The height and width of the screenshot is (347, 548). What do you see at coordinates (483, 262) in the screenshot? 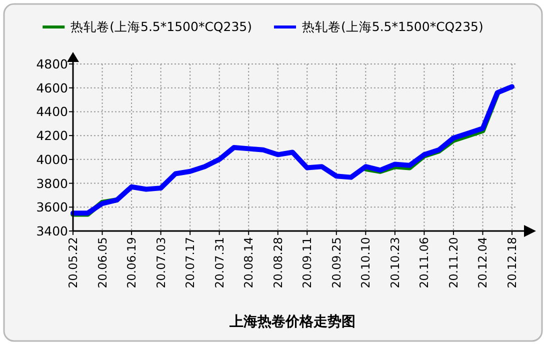
I see `x-tick-label: 20.12.04` at bounding box center [483, 262].